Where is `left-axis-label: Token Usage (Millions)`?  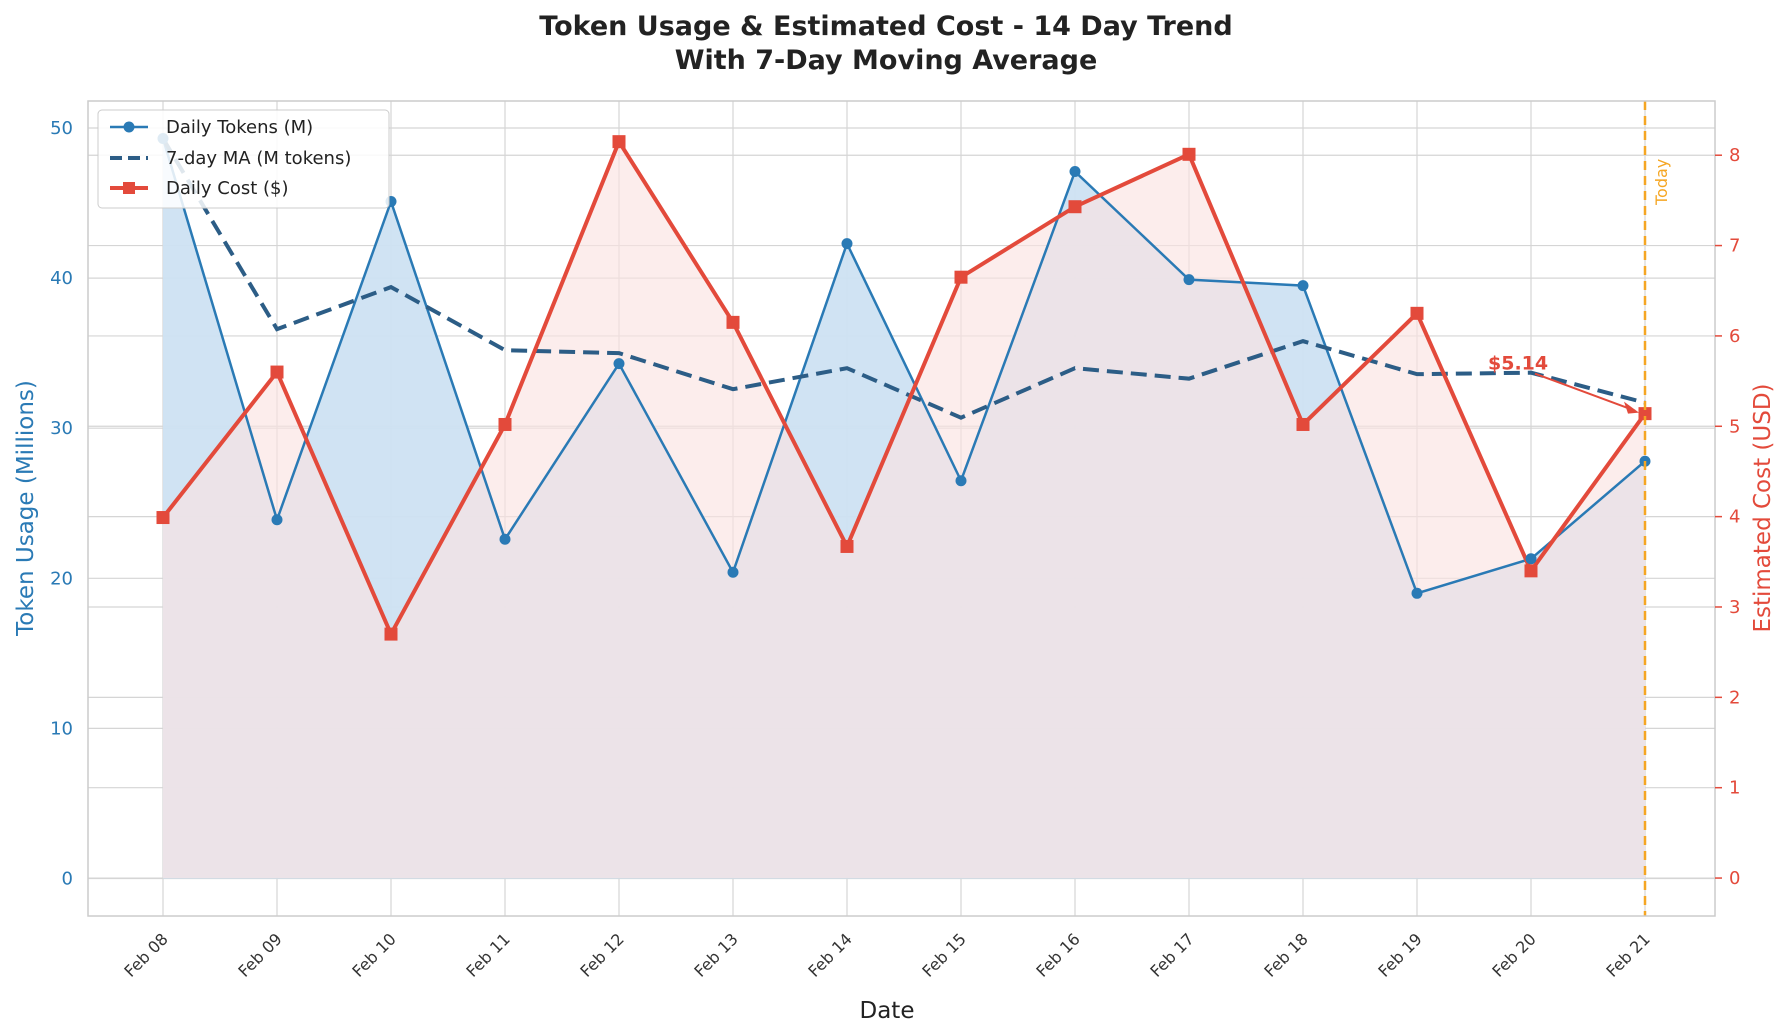 left-axis-label: Token Usage (Millions) is located at coordinates (26, 508).